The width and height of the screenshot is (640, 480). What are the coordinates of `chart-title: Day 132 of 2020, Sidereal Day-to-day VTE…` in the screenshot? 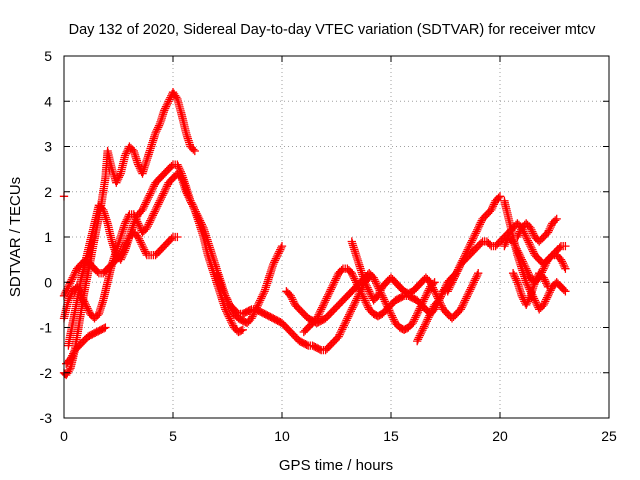 It's located at (333, 30).